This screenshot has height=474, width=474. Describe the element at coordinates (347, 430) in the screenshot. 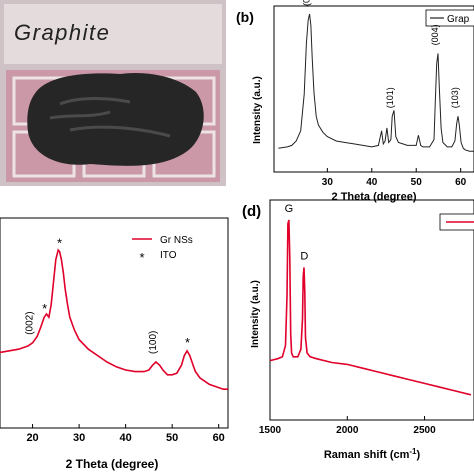

I see `xtick-label: 2000` at that location.